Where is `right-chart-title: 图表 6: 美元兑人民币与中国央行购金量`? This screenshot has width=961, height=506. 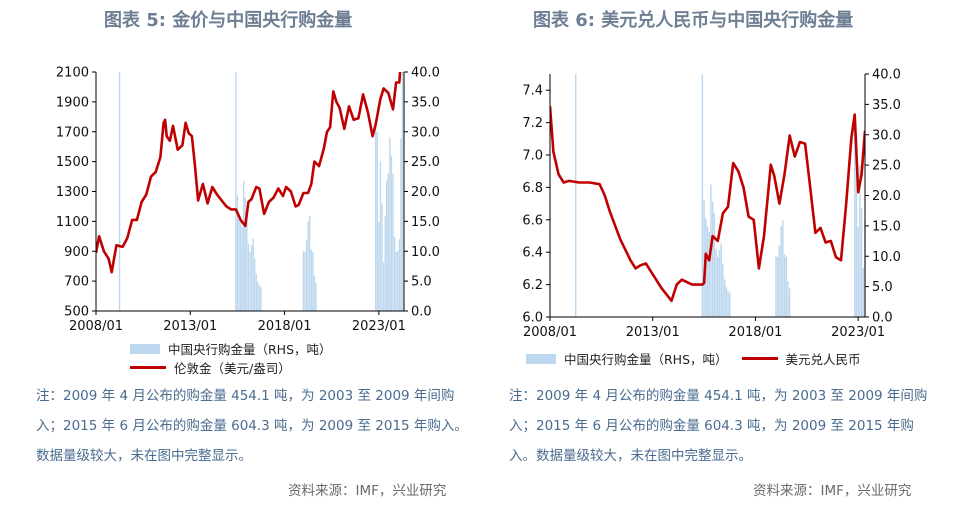 right-chart-title: 图表 6: 美元兑人民币与中国央行购金量 is located at coordinates (693, 20).